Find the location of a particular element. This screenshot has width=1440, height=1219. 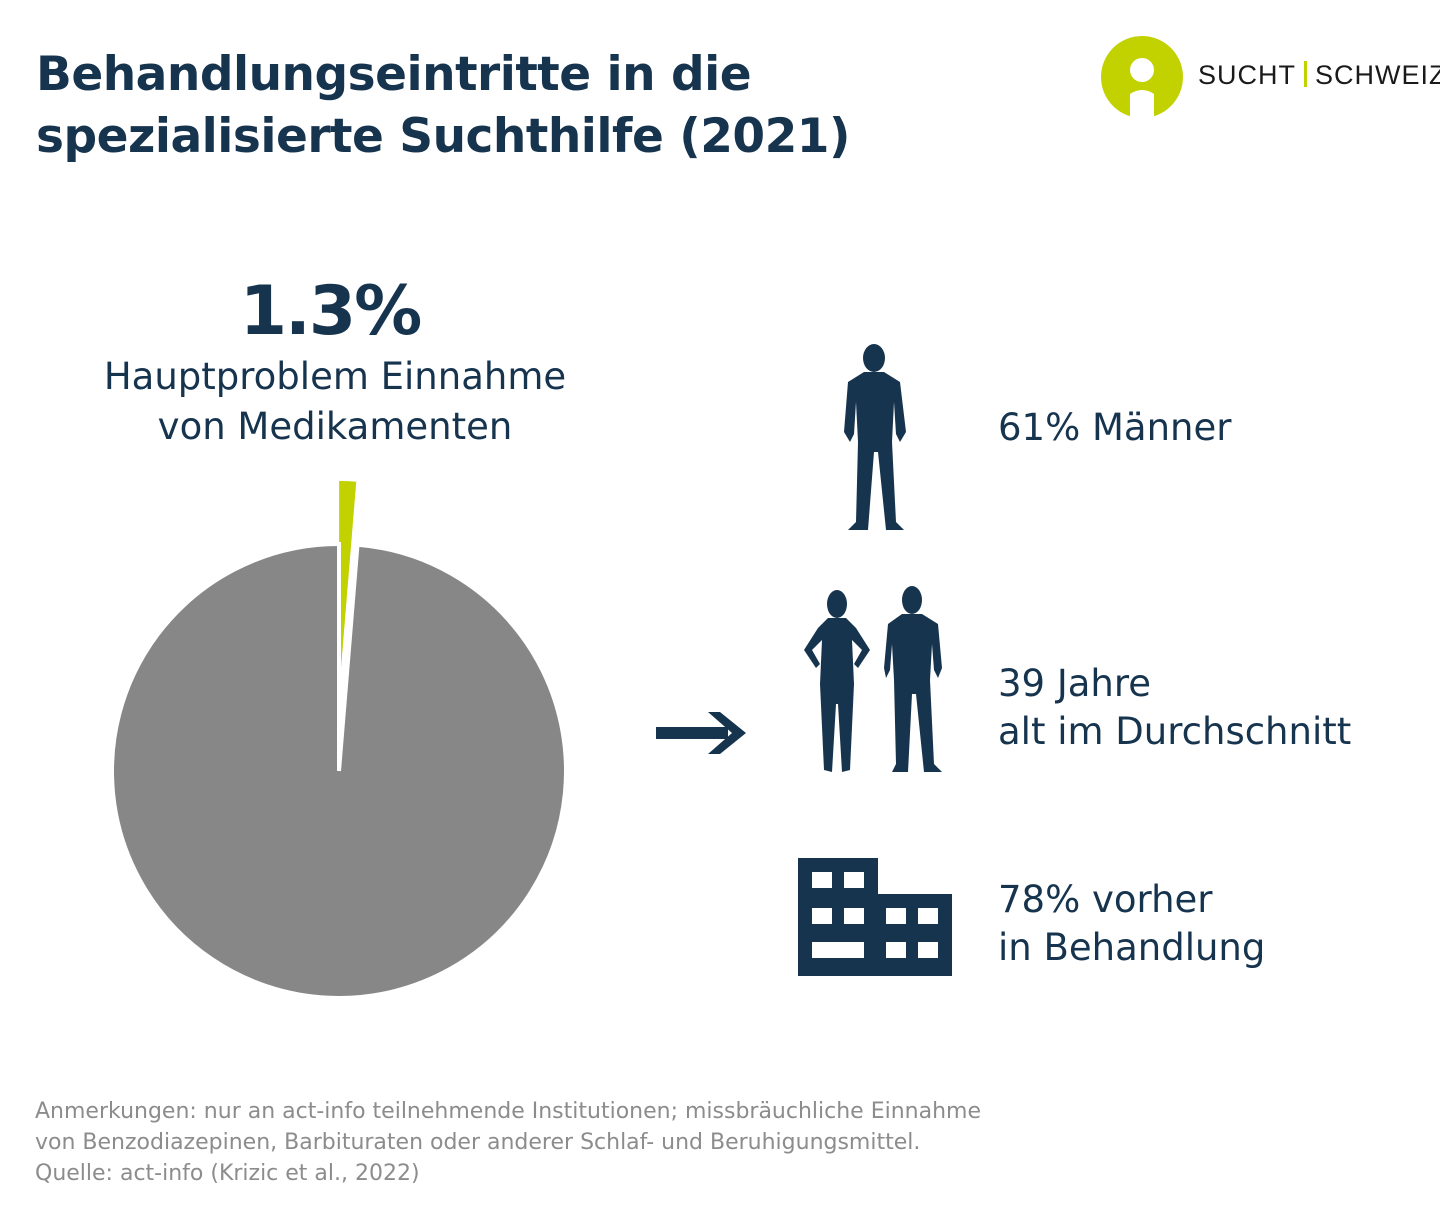

logo-text-left: SUCHT is located at coordinates (1247, 75).